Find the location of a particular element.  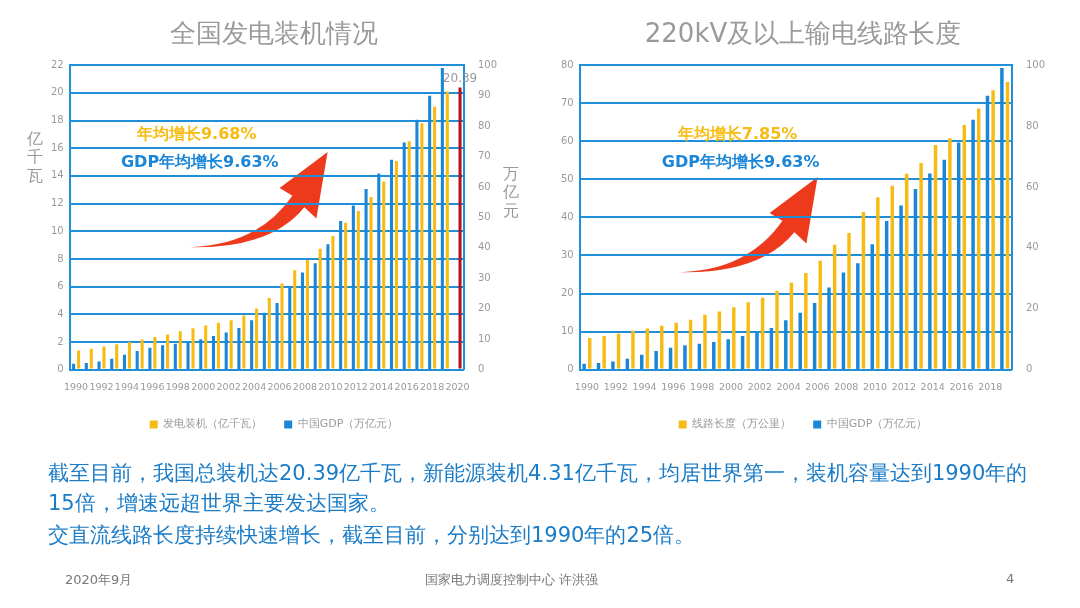

text: 截至目前，我国总装机达20.39亿千瓦，新能源装机4.31亿千瓦，均居世界第一，装机容量达到1990年的15倍，增速远超世界主要发达国家。 is located at coordinates (538, 489).